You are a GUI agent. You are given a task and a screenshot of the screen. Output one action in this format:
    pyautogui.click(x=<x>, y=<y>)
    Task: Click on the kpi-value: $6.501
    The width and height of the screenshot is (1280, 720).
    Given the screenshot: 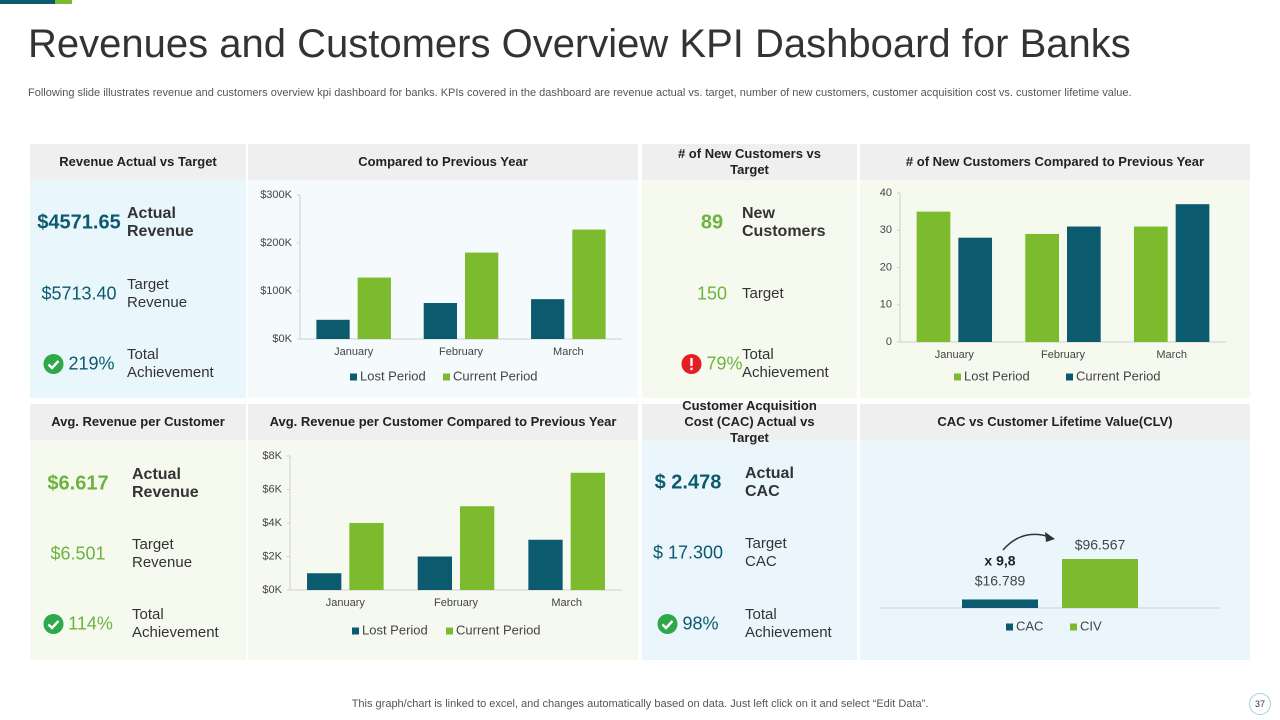 What is the action you would take?
    pyautogui.click(x=78, y=554)
    